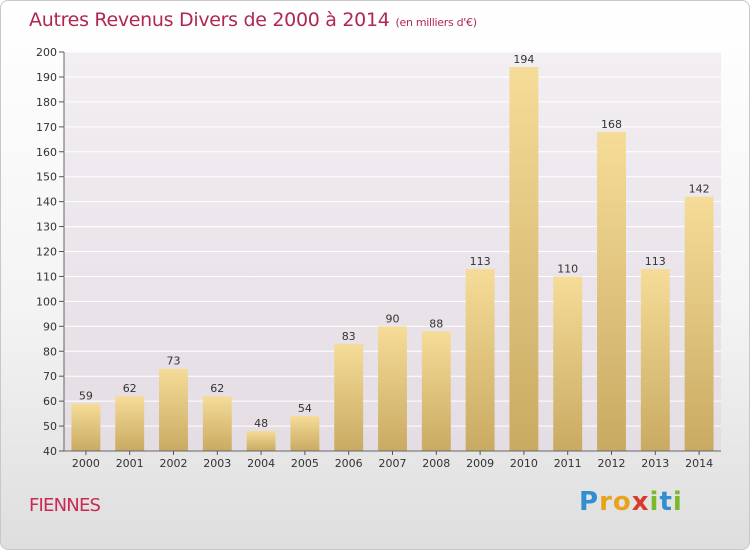 The image size is (750, 550). Describe the element at coordinates (261, 463) in the screenshot. I see `x-tick-label: 2004` at that location.